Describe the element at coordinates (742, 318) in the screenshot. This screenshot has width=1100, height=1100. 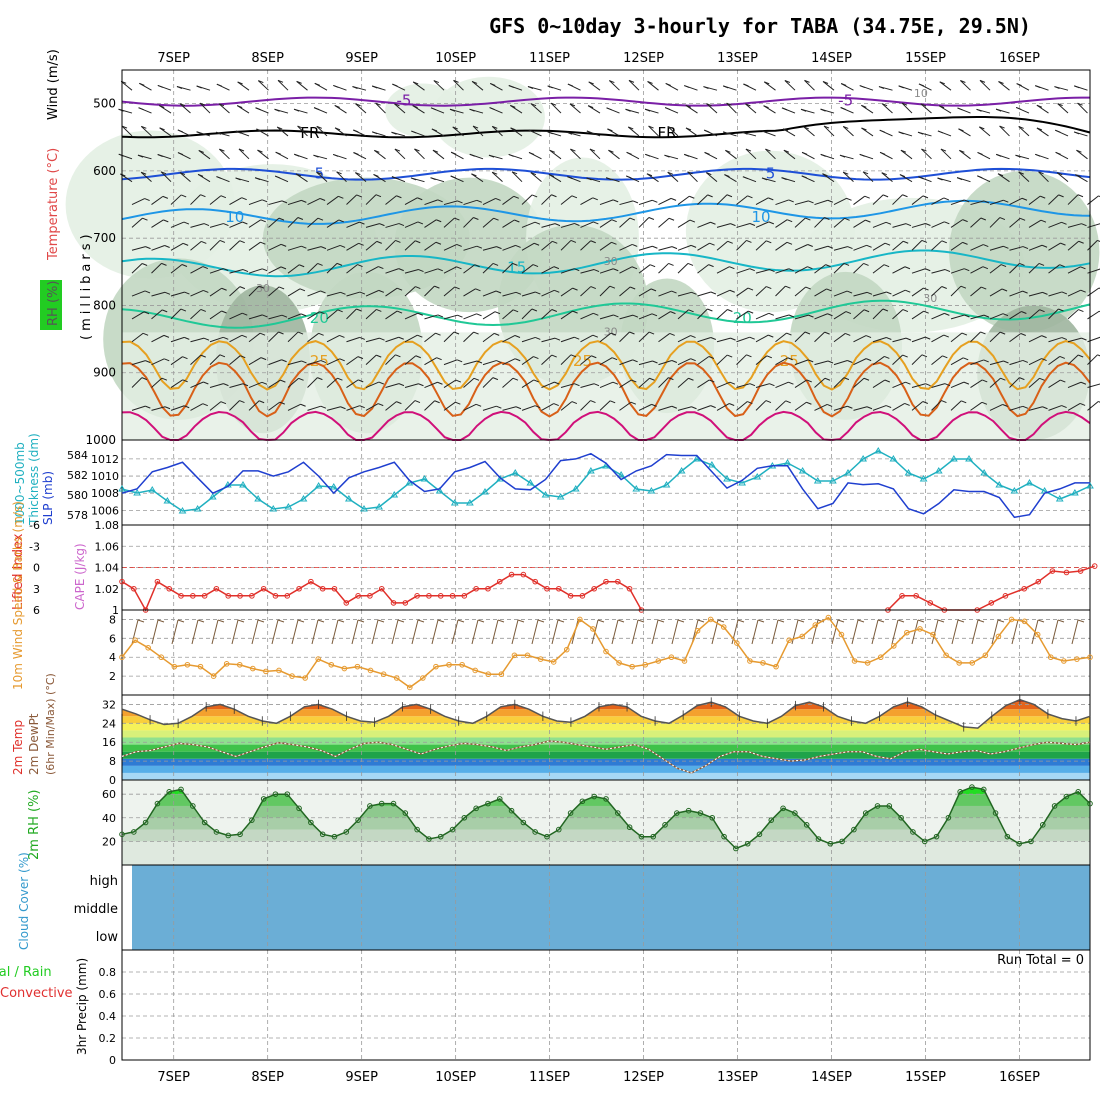
I see `isotherm-label: 20` at that location.